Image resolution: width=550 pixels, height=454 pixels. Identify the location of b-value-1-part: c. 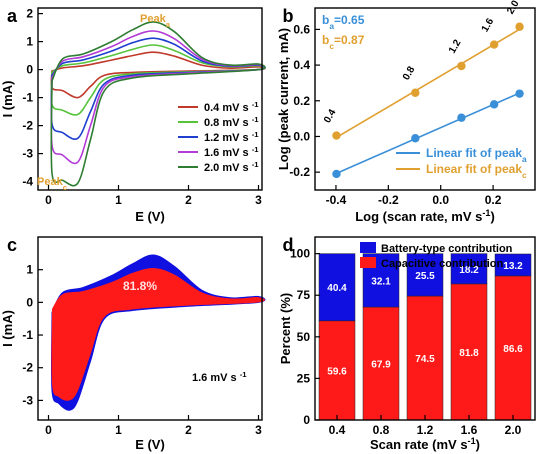
(331, 46).